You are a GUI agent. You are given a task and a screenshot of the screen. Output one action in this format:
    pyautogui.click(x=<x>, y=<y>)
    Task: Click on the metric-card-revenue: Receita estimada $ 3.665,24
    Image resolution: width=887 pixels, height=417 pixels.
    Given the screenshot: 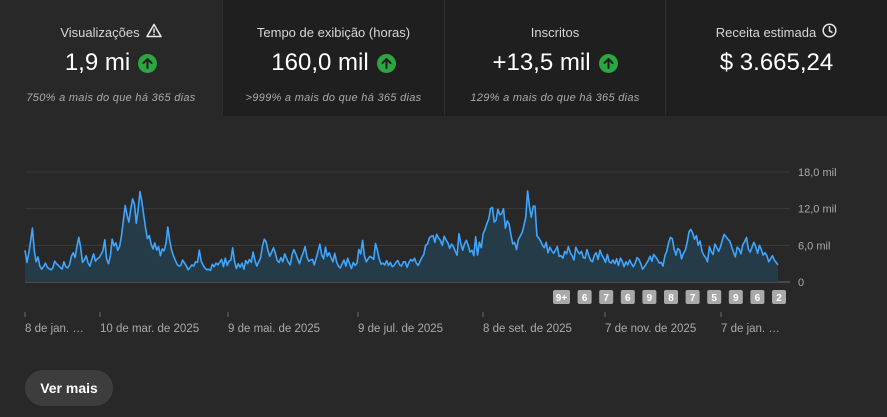 What is the action you would take?
    pyautogui.click(x=776, y=58)
    